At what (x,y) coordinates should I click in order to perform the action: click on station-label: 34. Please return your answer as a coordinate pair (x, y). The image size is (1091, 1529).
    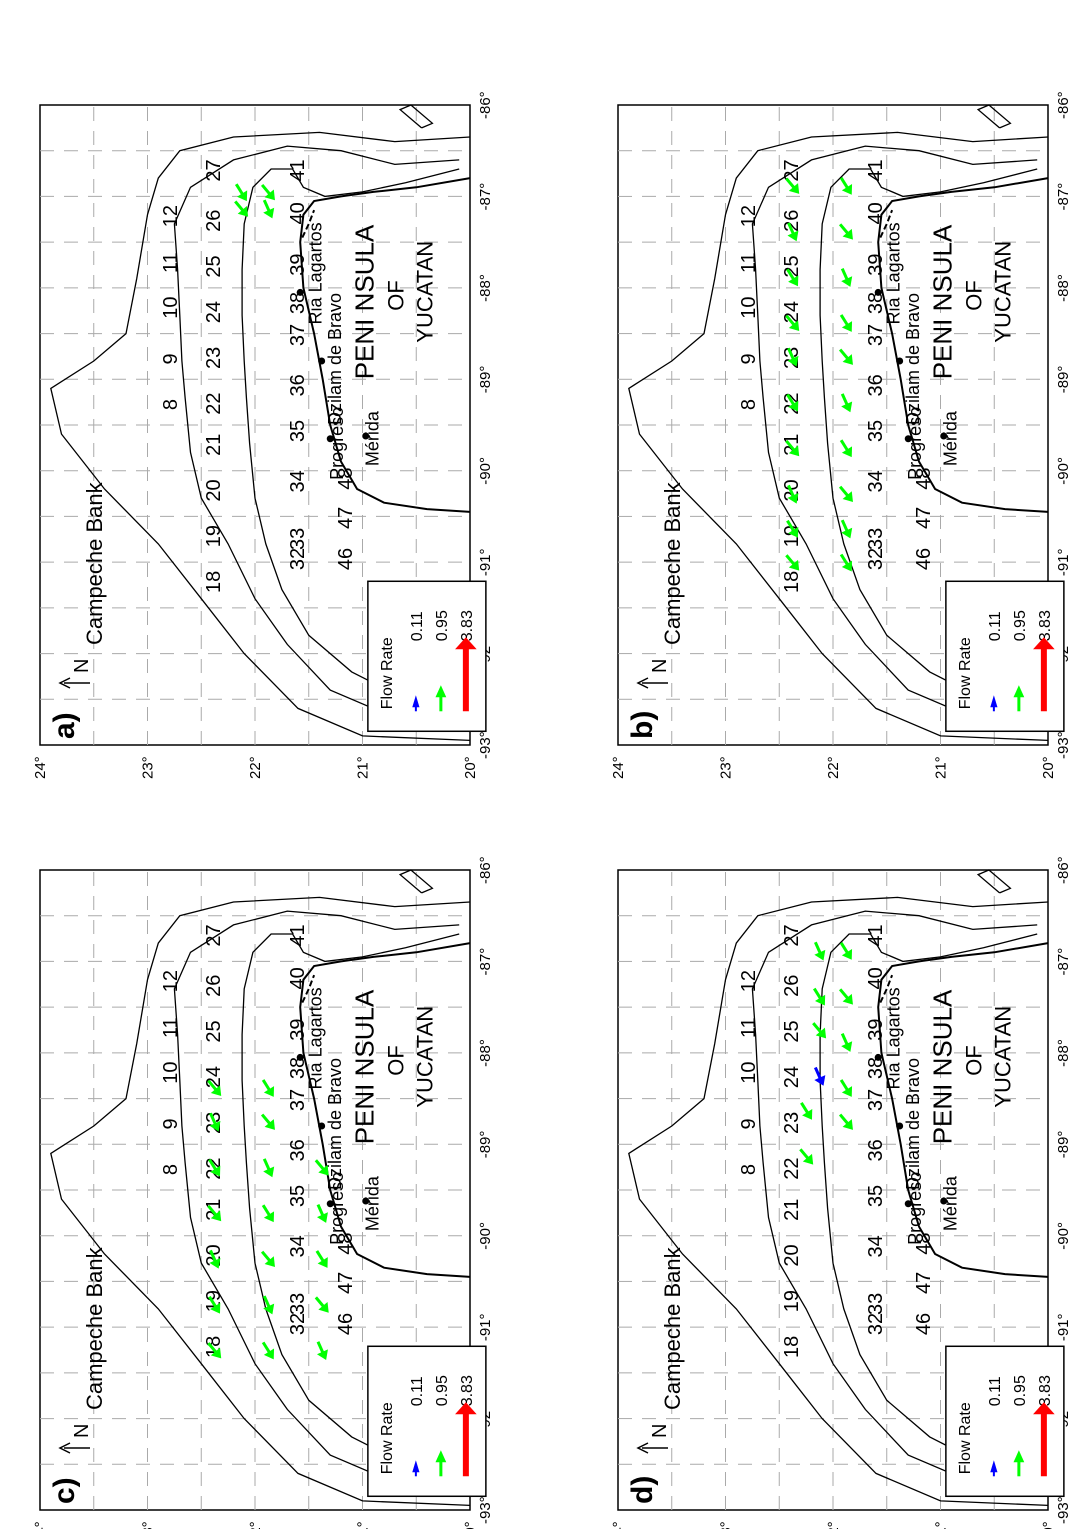
    Looking at the image, I should click on (876, 481).